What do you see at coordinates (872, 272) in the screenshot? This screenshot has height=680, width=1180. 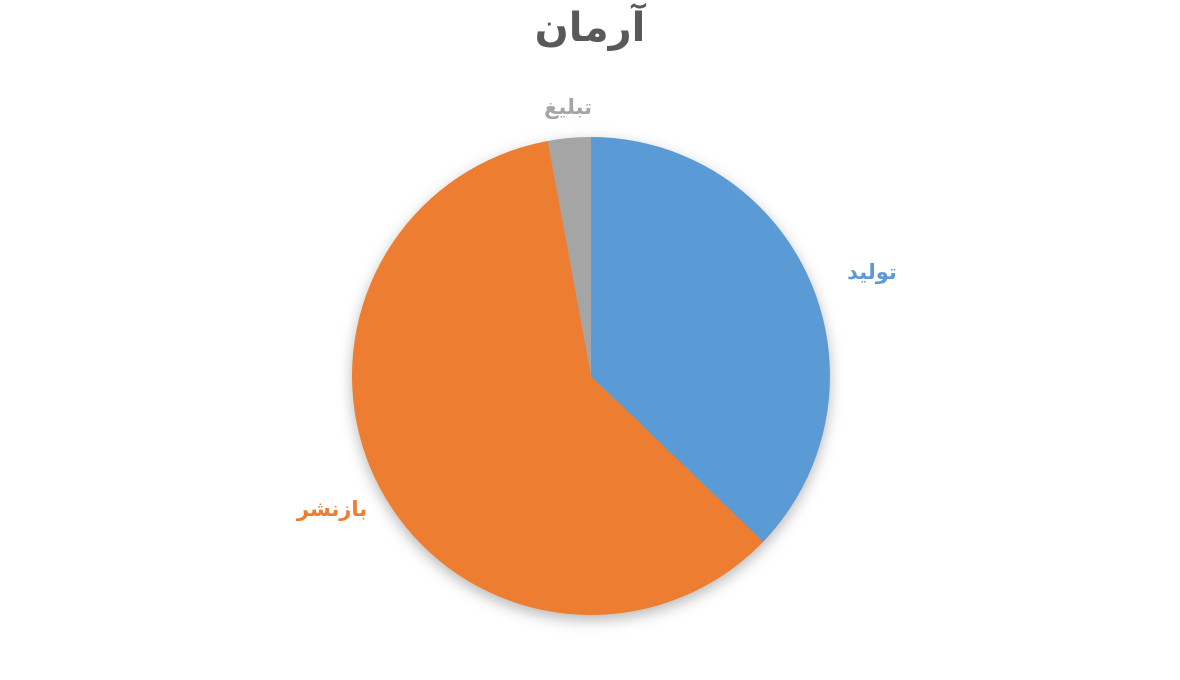 I see `slice-label-production: تولید` at bounding box center [872, 272].